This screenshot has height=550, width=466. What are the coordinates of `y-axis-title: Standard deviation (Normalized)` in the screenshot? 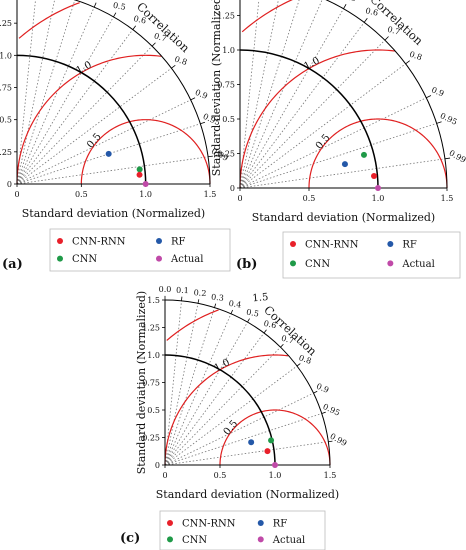 It's located at (216, 88).